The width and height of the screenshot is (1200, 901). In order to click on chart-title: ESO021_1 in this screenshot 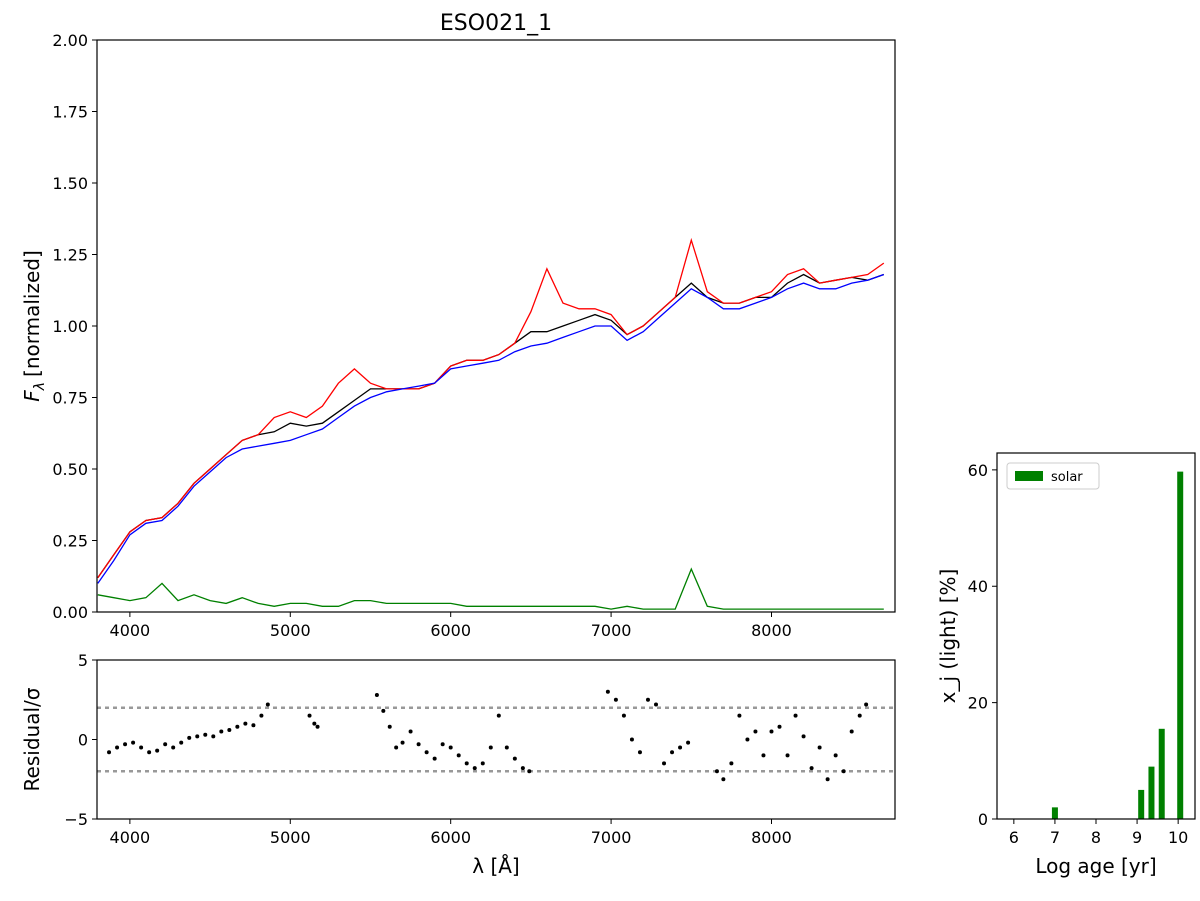, I will do `click(496, 23)`.